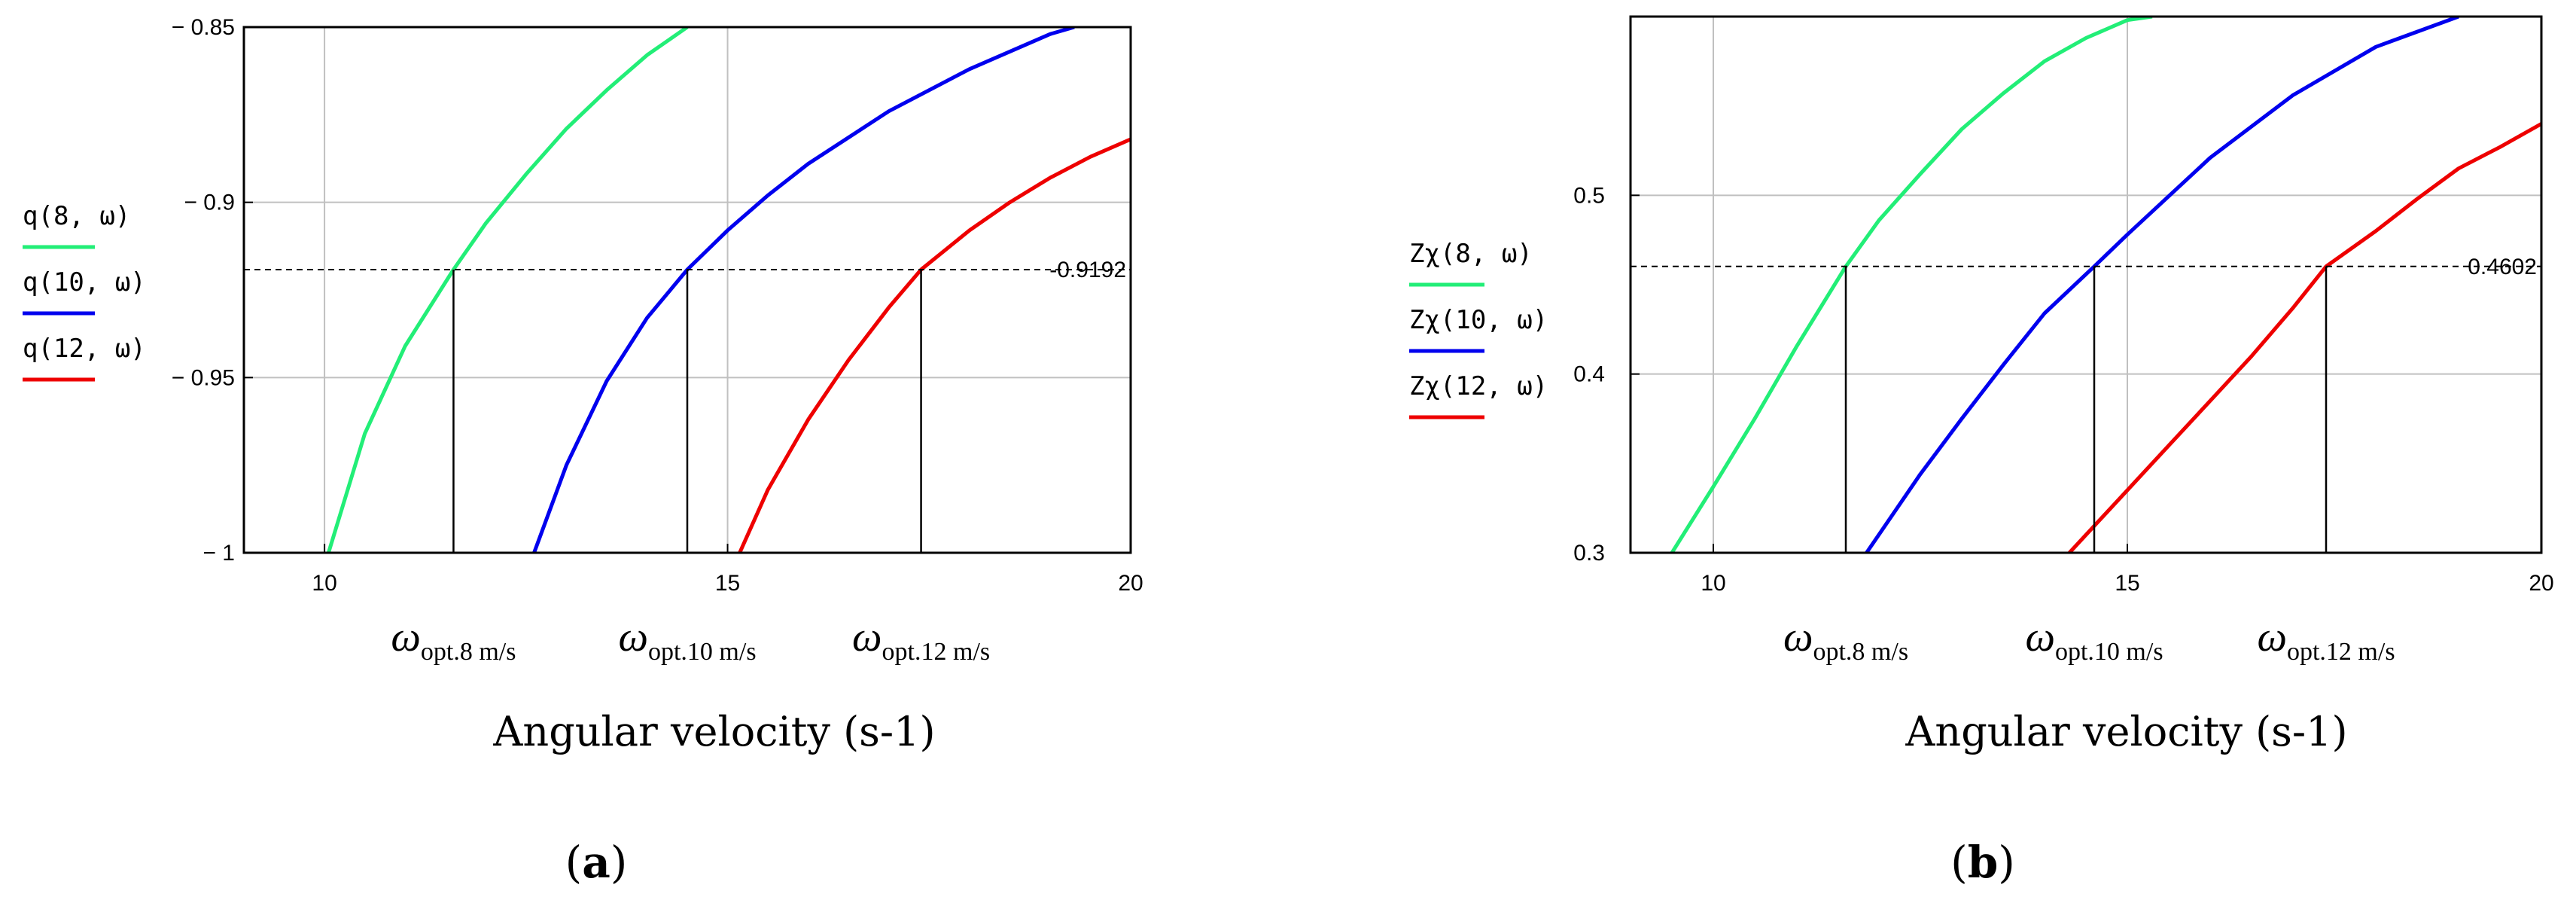  What do you see at coordinates (1479, 386) in the screenshot?
I see `legend-label: Zχ(12, ω)` at bounding box center [1479, 386].